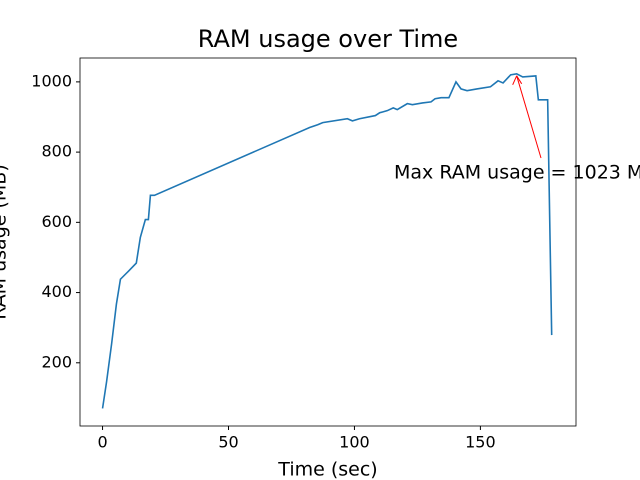  I want to click on y-tick-label: 200, so click(56, 361).